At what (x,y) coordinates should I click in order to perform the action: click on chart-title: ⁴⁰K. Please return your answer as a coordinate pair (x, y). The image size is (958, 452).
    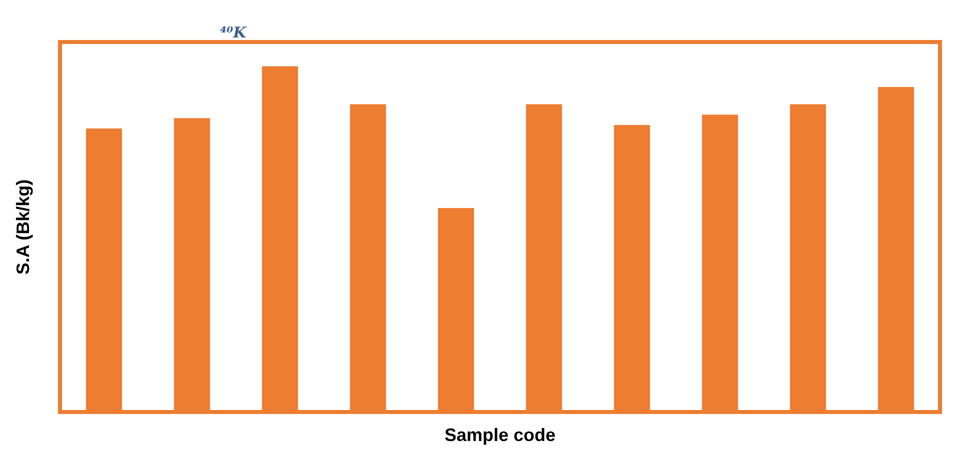
    Looking at the image, I should click on (234, 33).